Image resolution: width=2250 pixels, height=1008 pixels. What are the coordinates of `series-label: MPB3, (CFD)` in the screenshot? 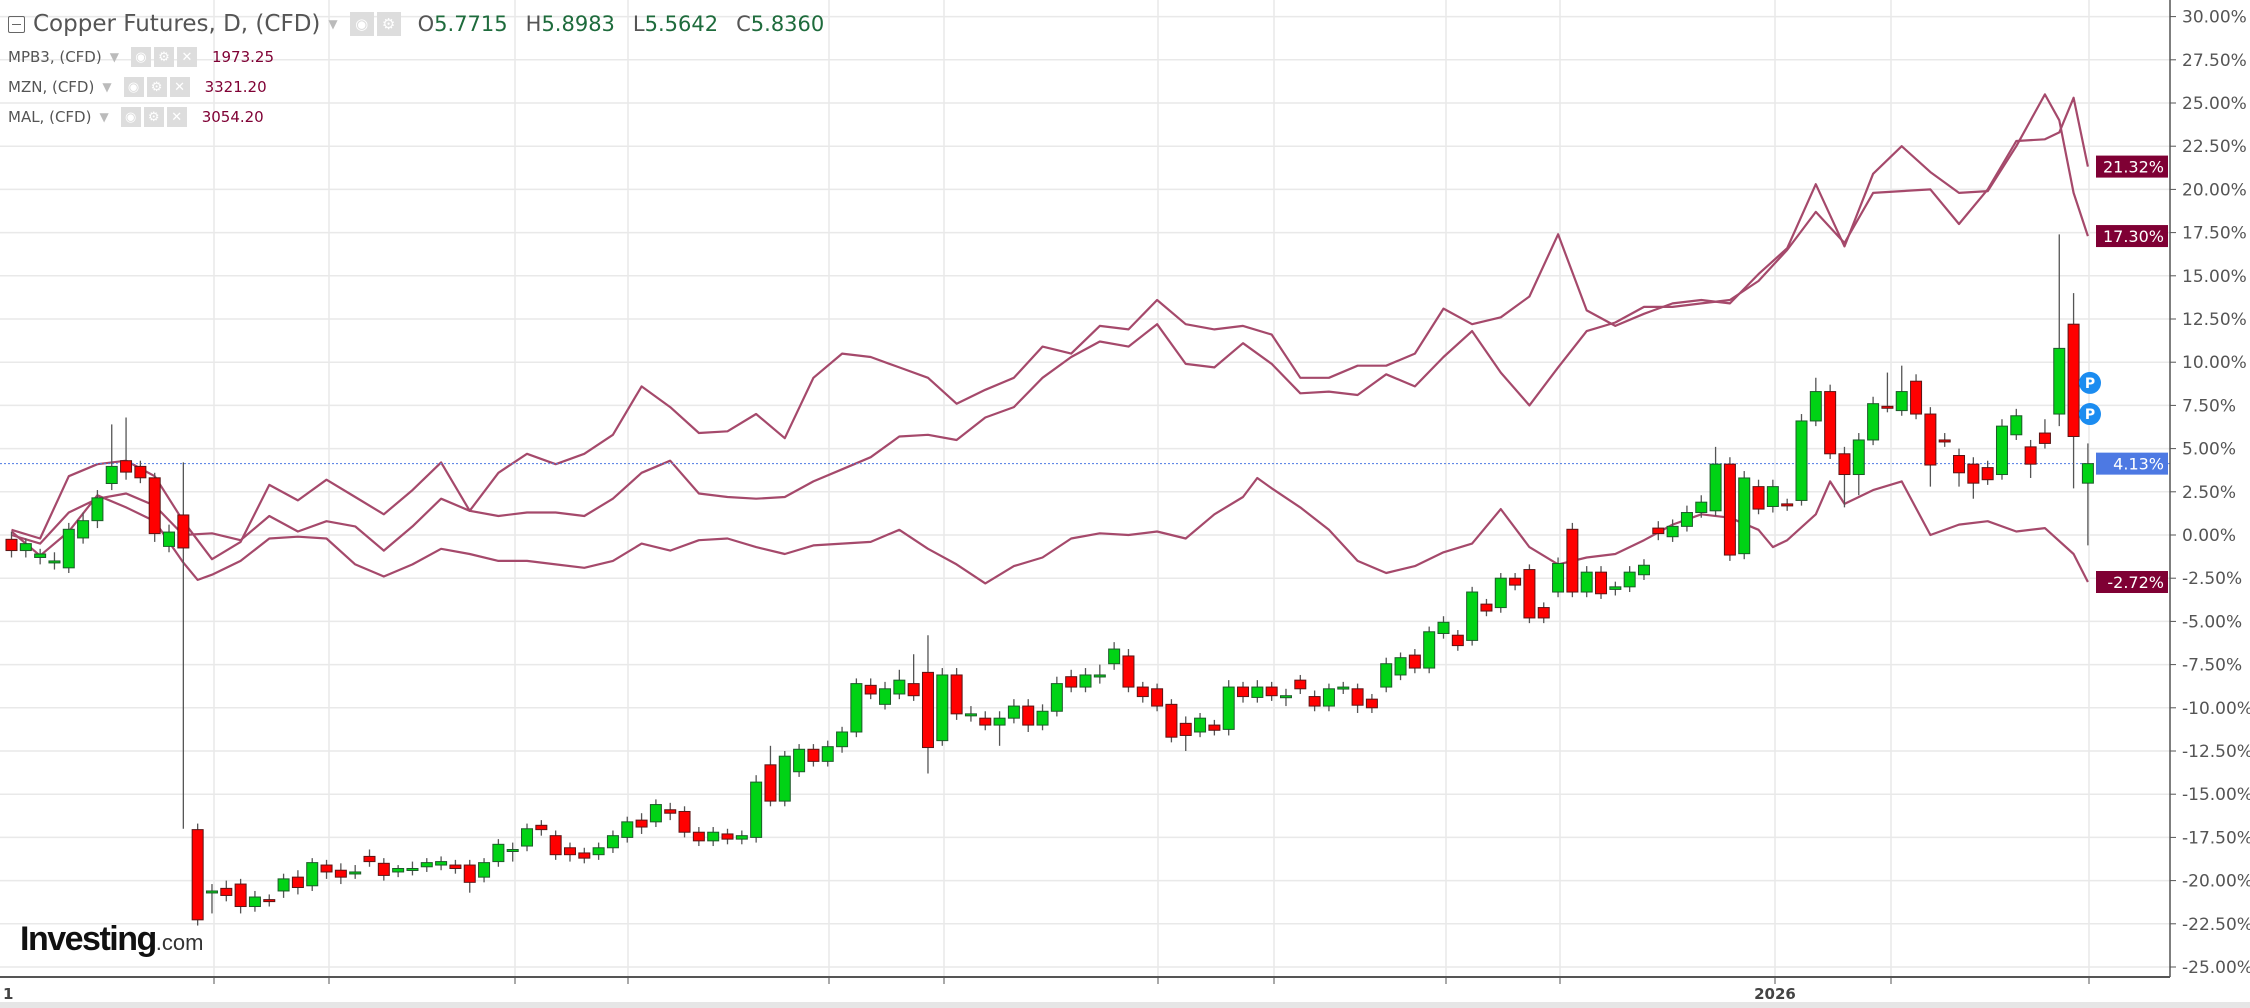 It's located at (55, 57).